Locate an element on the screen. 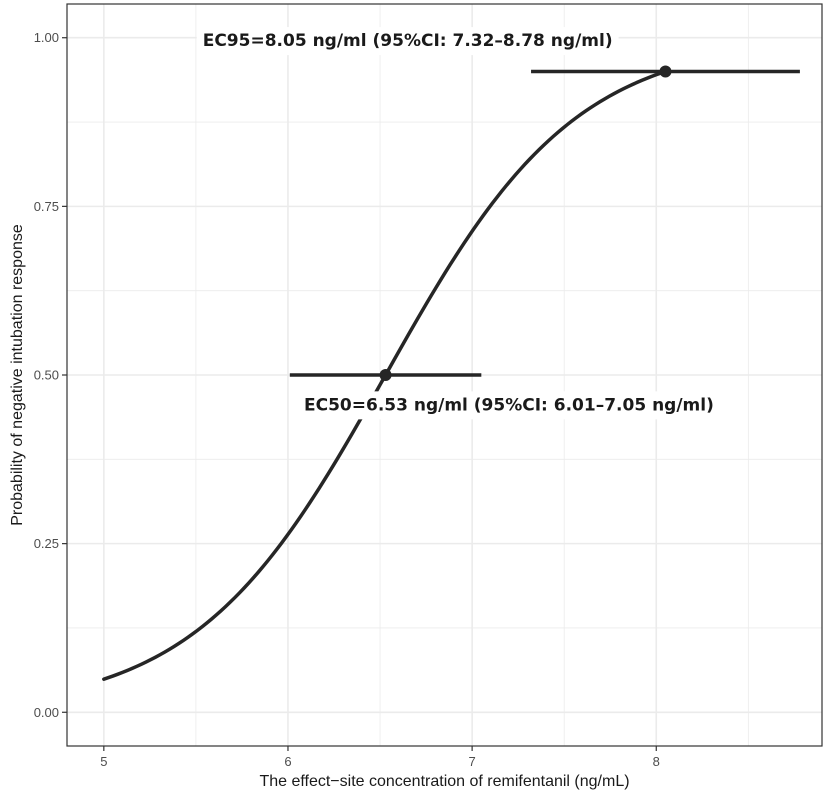 The height and width of the screenshot is (794, 827). y-tick-label: 0.75 is located at coordinates (46, 206).